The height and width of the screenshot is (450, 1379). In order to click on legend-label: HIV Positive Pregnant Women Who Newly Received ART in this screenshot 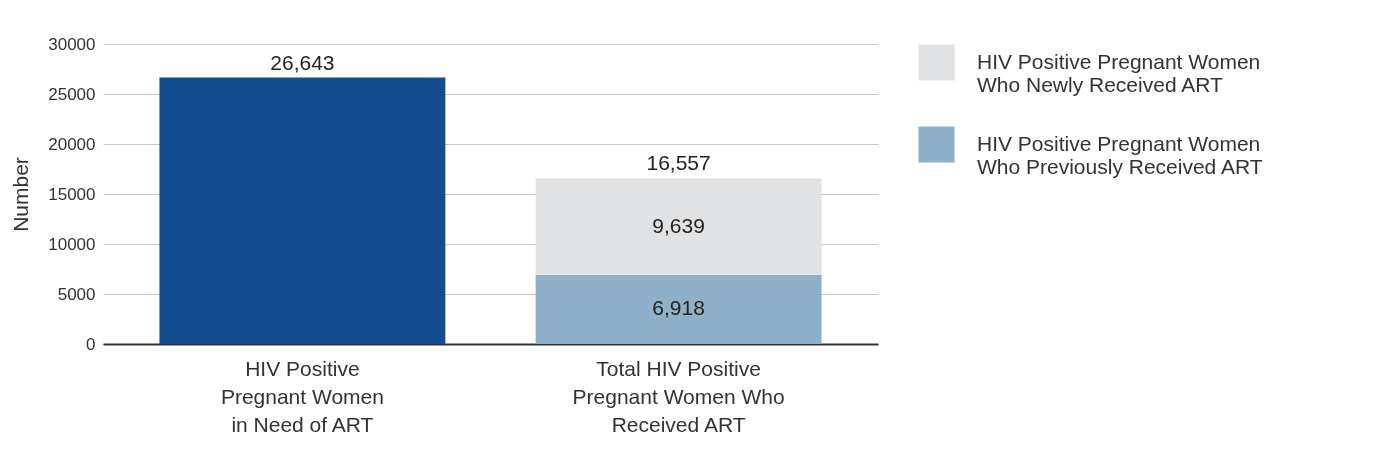, I will do `click(1119, 72)`.